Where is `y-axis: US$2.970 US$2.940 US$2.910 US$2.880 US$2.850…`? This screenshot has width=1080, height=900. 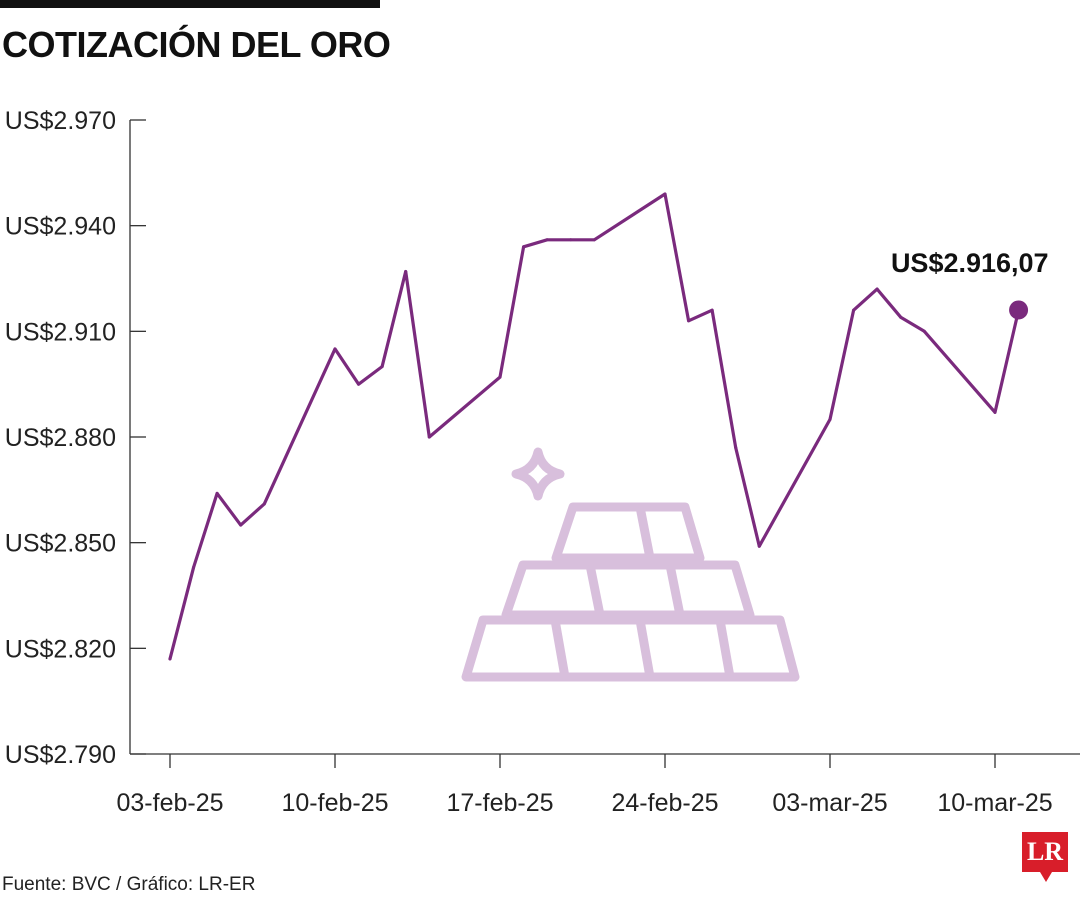 y-axis: US$2.970 US$2.940 US$2.910 US$2.880 US$2.850… is located at coordinates (75, 438).